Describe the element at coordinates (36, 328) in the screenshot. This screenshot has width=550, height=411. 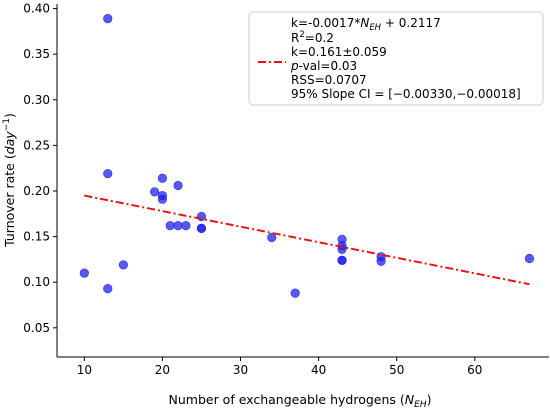
I see `y-tick-label: 0.05` at that location.